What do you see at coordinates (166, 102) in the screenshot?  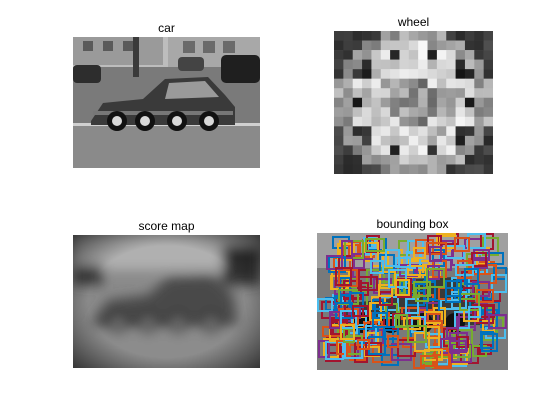 I see `car-image` at bounding box center [166, 102].